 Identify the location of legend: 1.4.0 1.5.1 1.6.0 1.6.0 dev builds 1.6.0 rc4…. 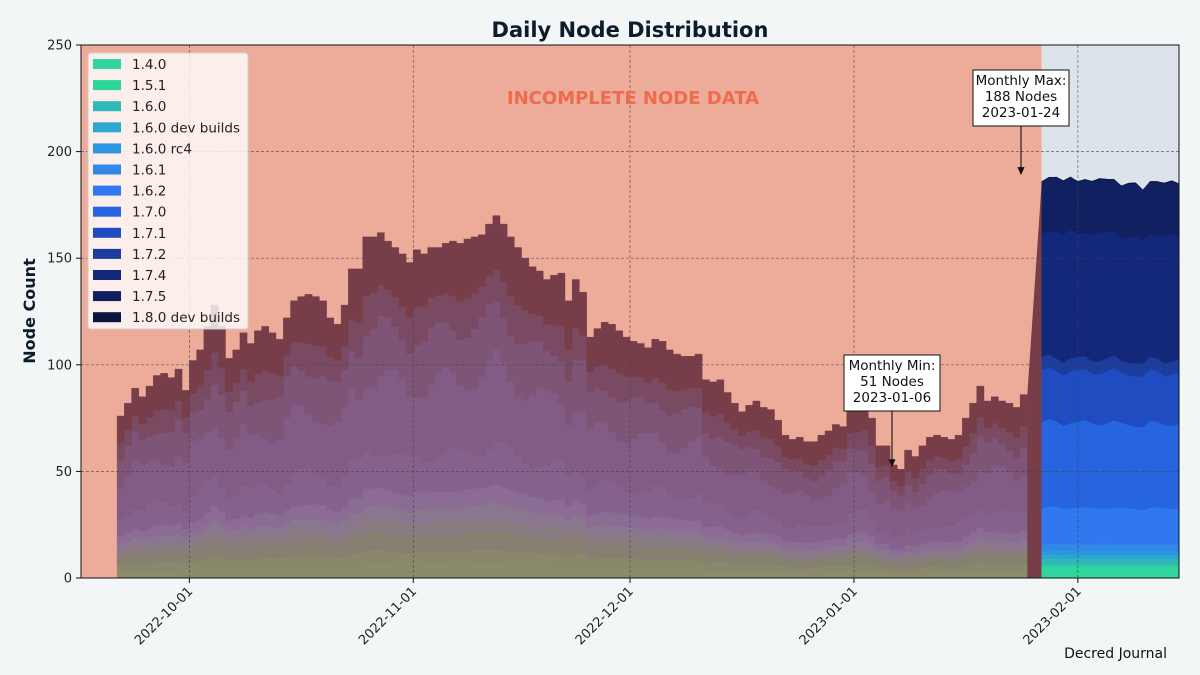
(168, 191).